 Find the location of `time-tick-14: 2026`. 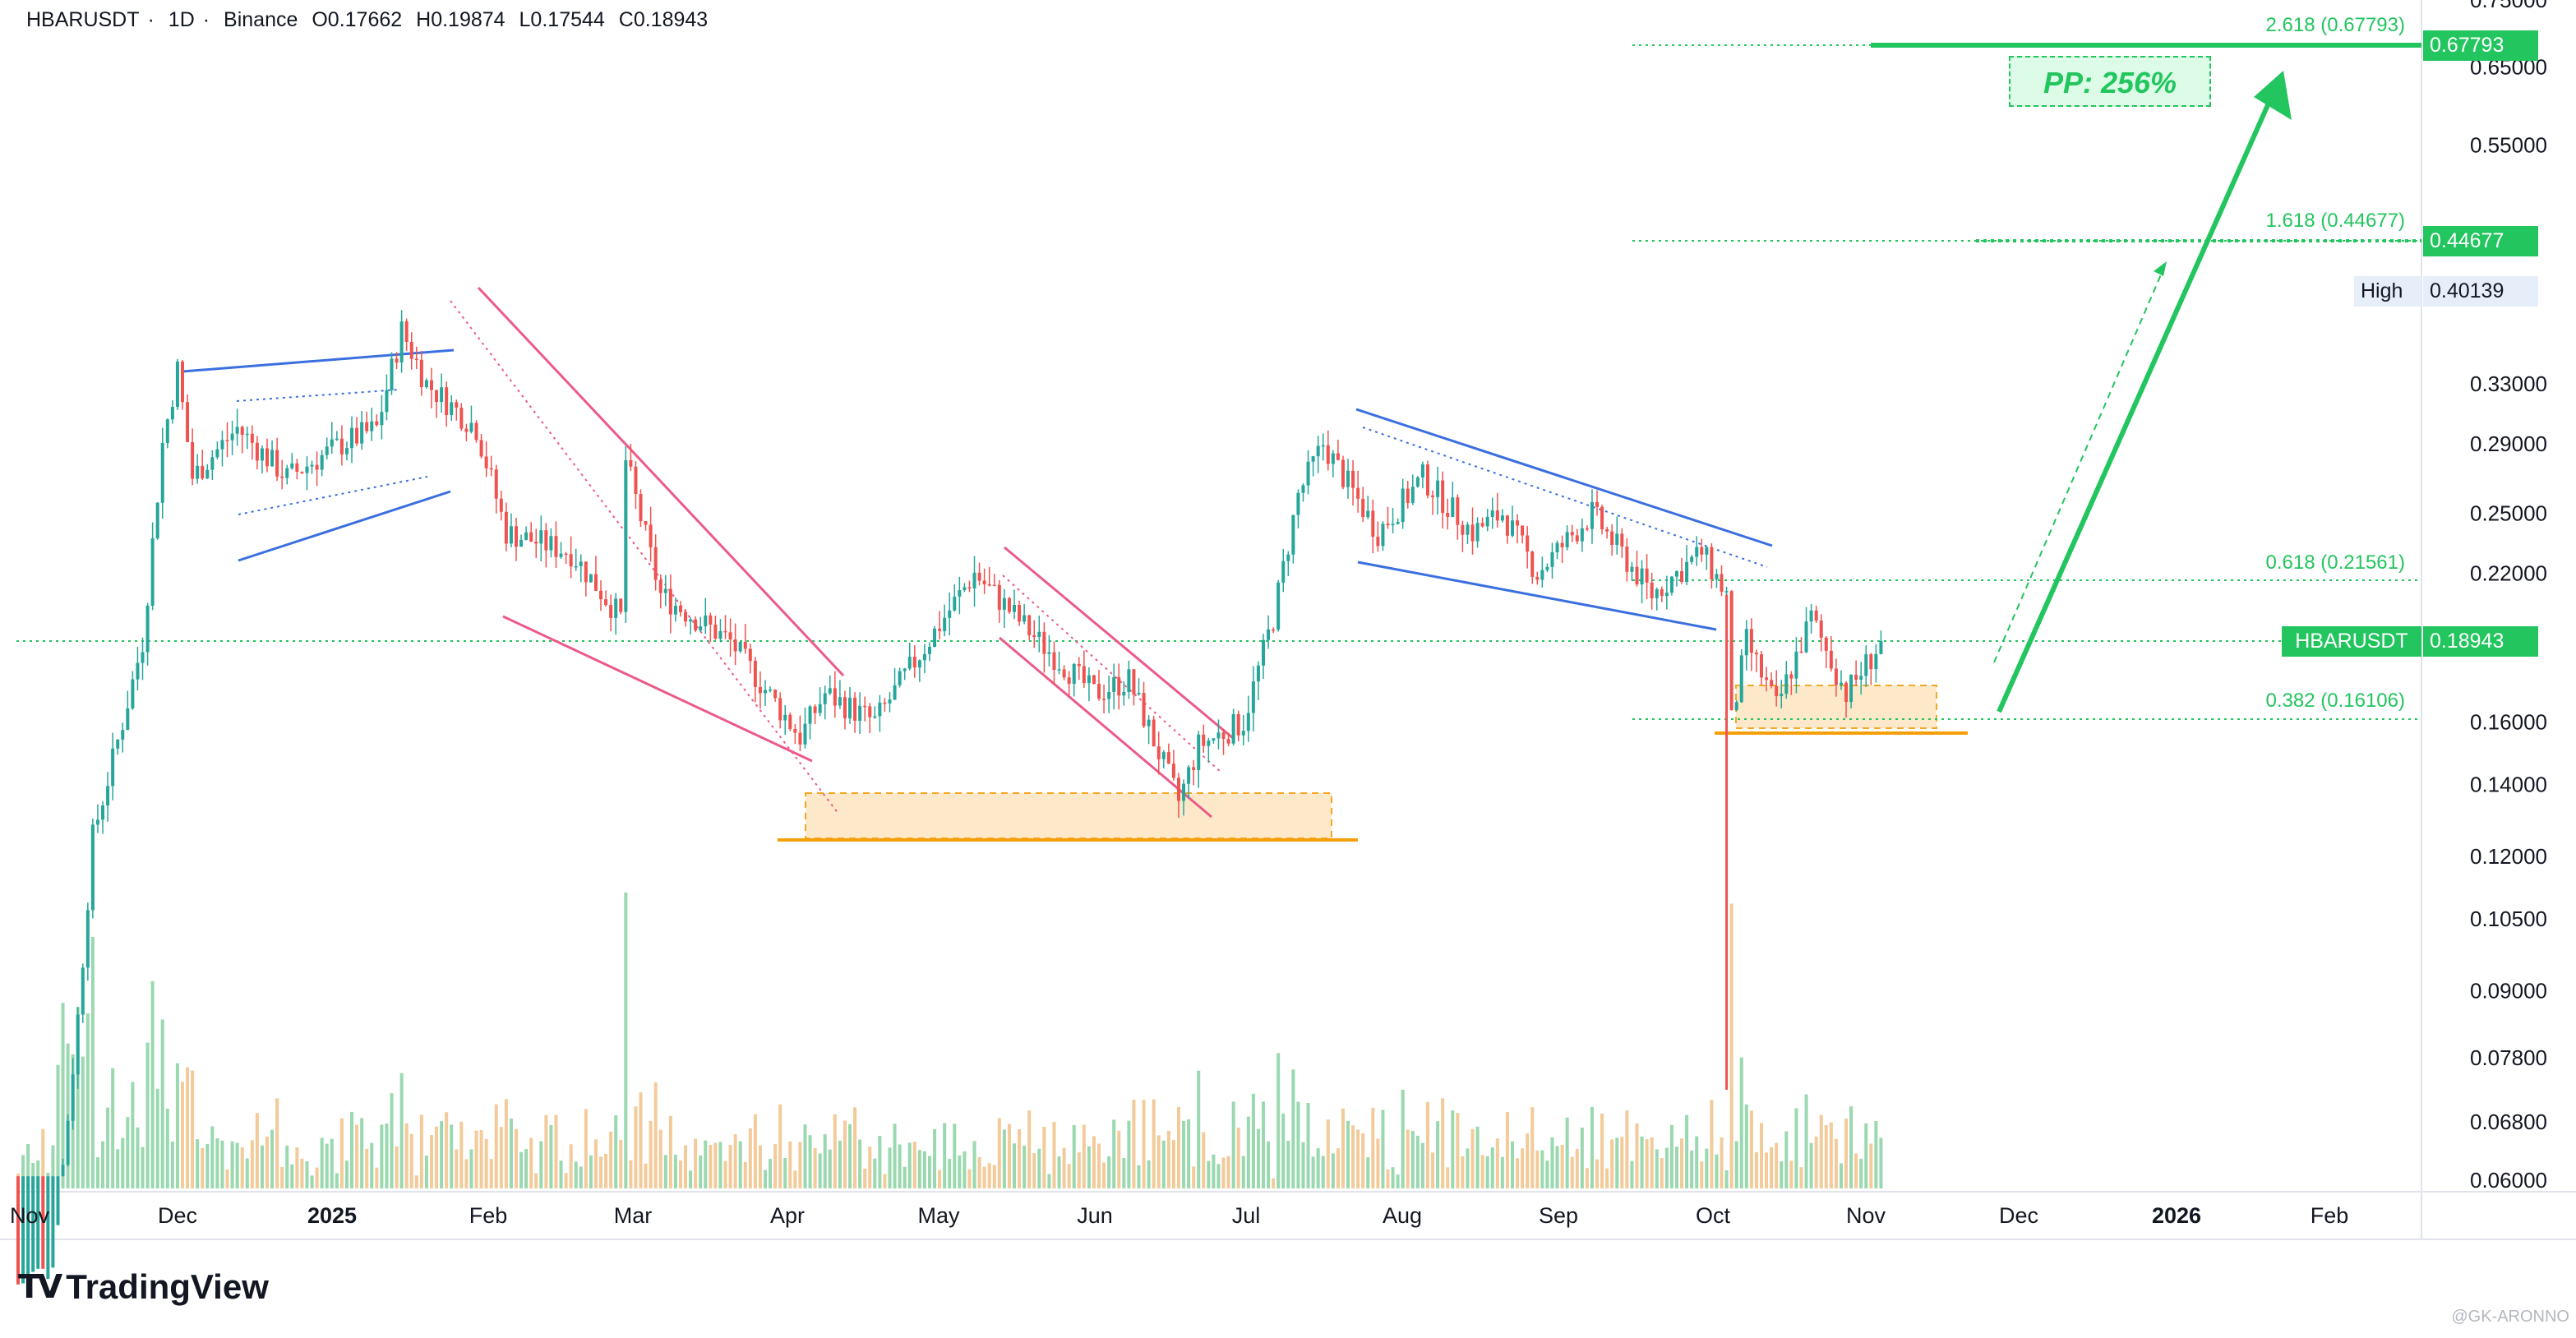

time-tick-14: 2026 is located at coordinates (2177, 1216).